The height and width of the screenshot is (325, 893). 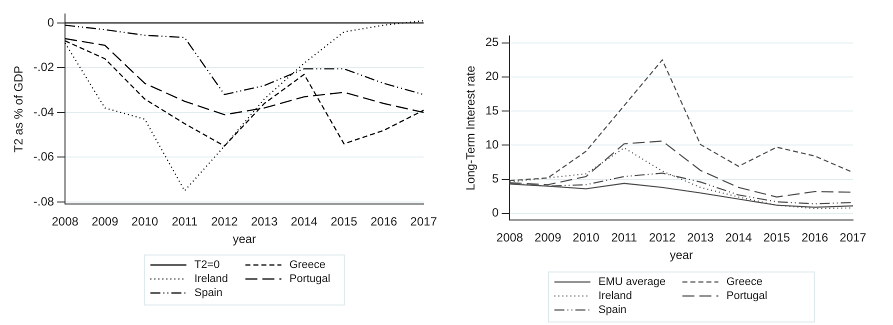 What do you see at coordinates (43, 111) in the screenshot?
I see `y-tick-label: -.04` at bounding box center [43, 111].